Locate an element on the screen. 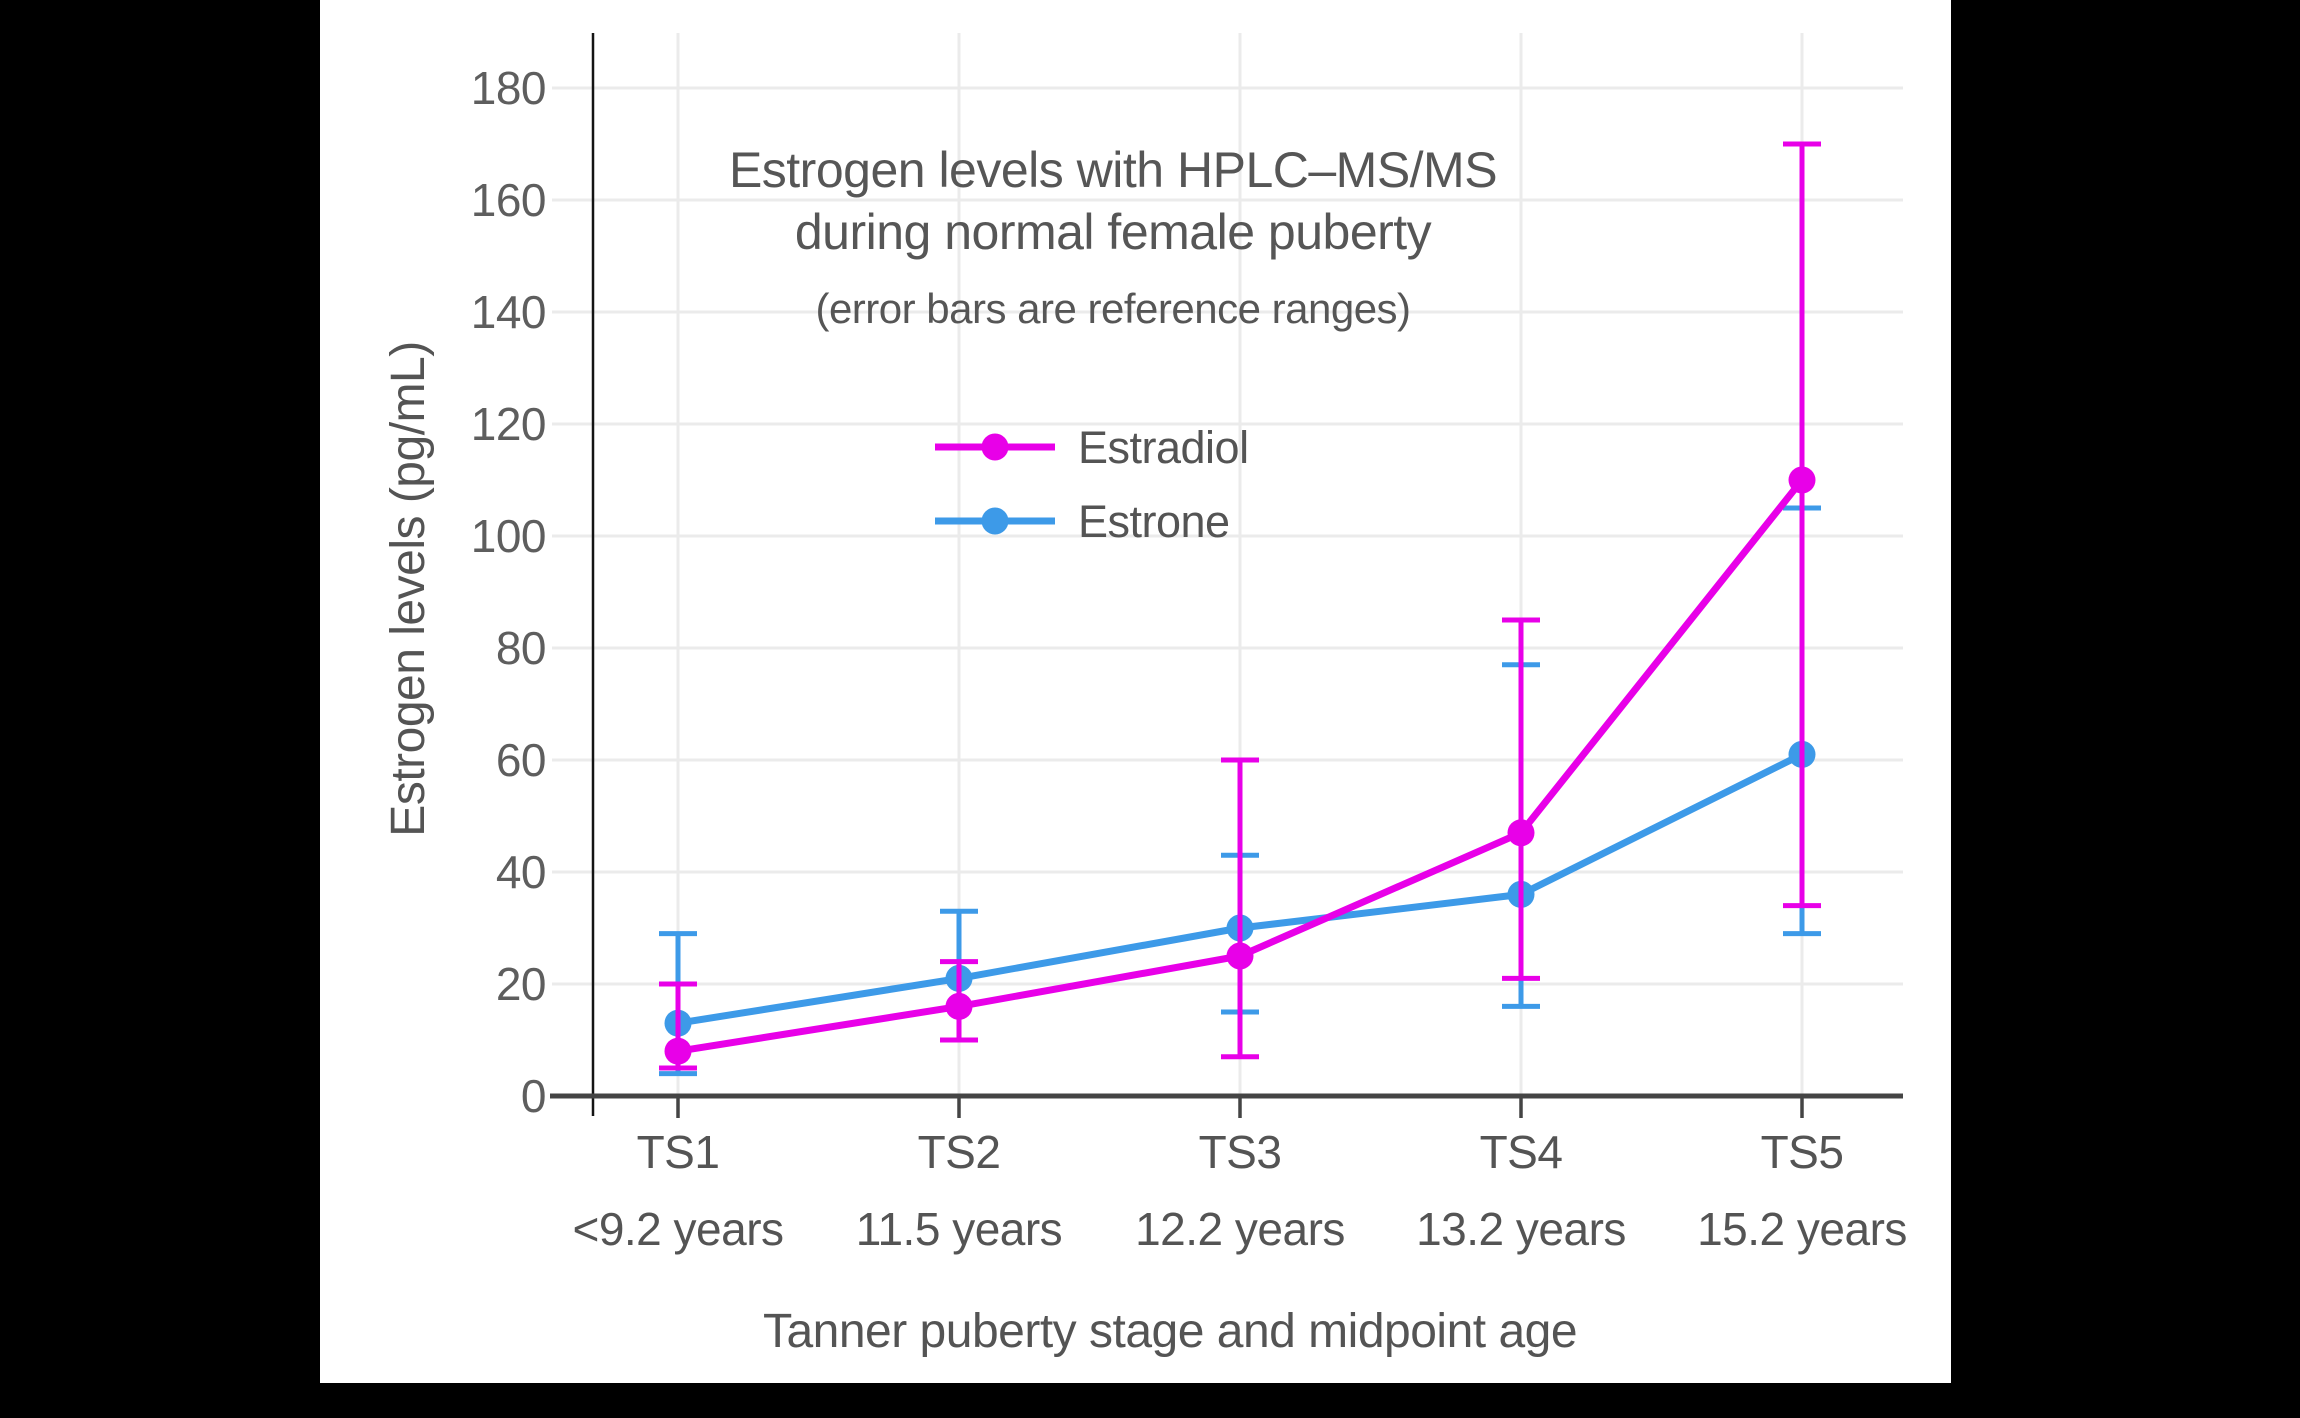 The image size is (2300, 1418). y-tick-label-20: 20 is located at coordinates (521, 984).